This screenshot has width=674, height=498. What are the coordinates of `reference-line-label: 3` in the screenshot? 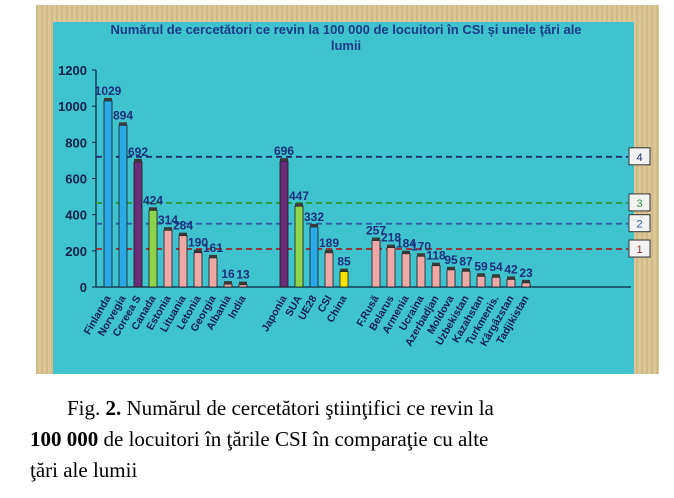 It's located at (639, 204).